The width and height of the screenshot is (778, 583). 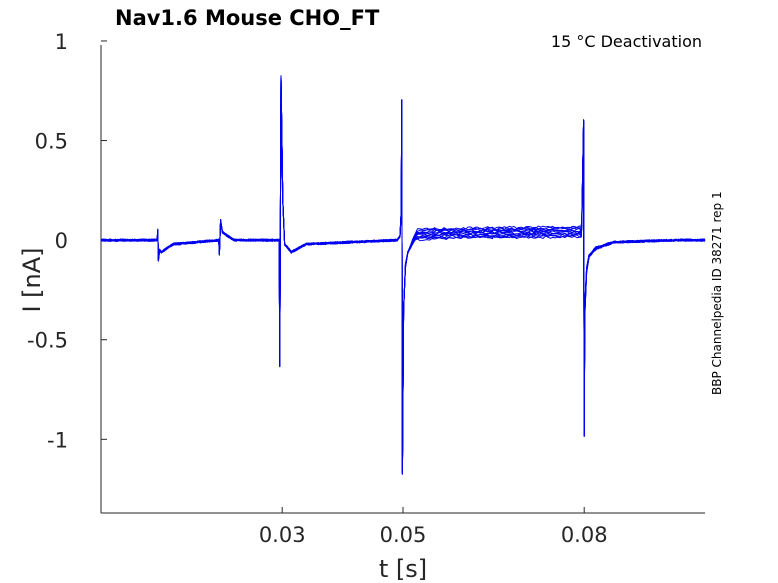 I want to click on y-tick-label: 0.5, so click(x=51, y=142).